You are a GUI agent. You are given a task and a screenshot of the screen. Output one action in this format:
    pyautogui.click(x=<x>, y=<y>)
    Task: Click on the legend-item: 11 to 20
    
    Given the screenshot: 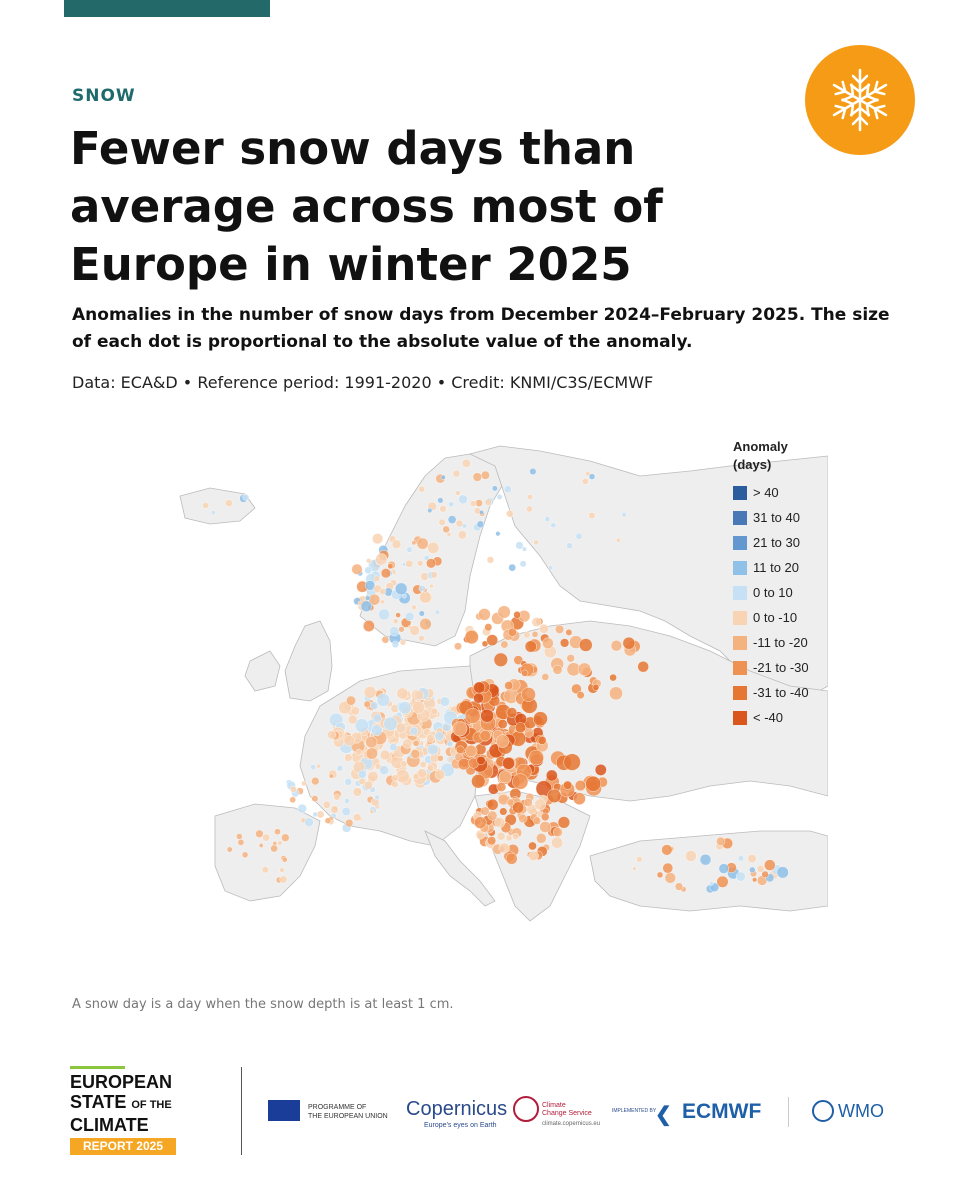 What is the action you would take?
    pyautogui.click(x=780, y=567)
    